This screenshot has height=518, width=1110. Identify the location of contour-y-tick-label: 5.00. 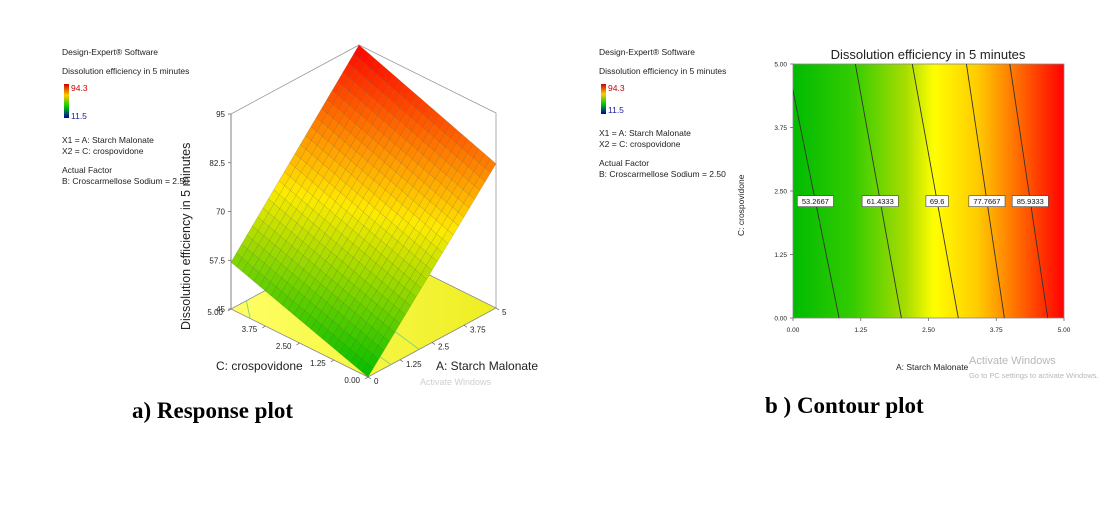
(780, 65).